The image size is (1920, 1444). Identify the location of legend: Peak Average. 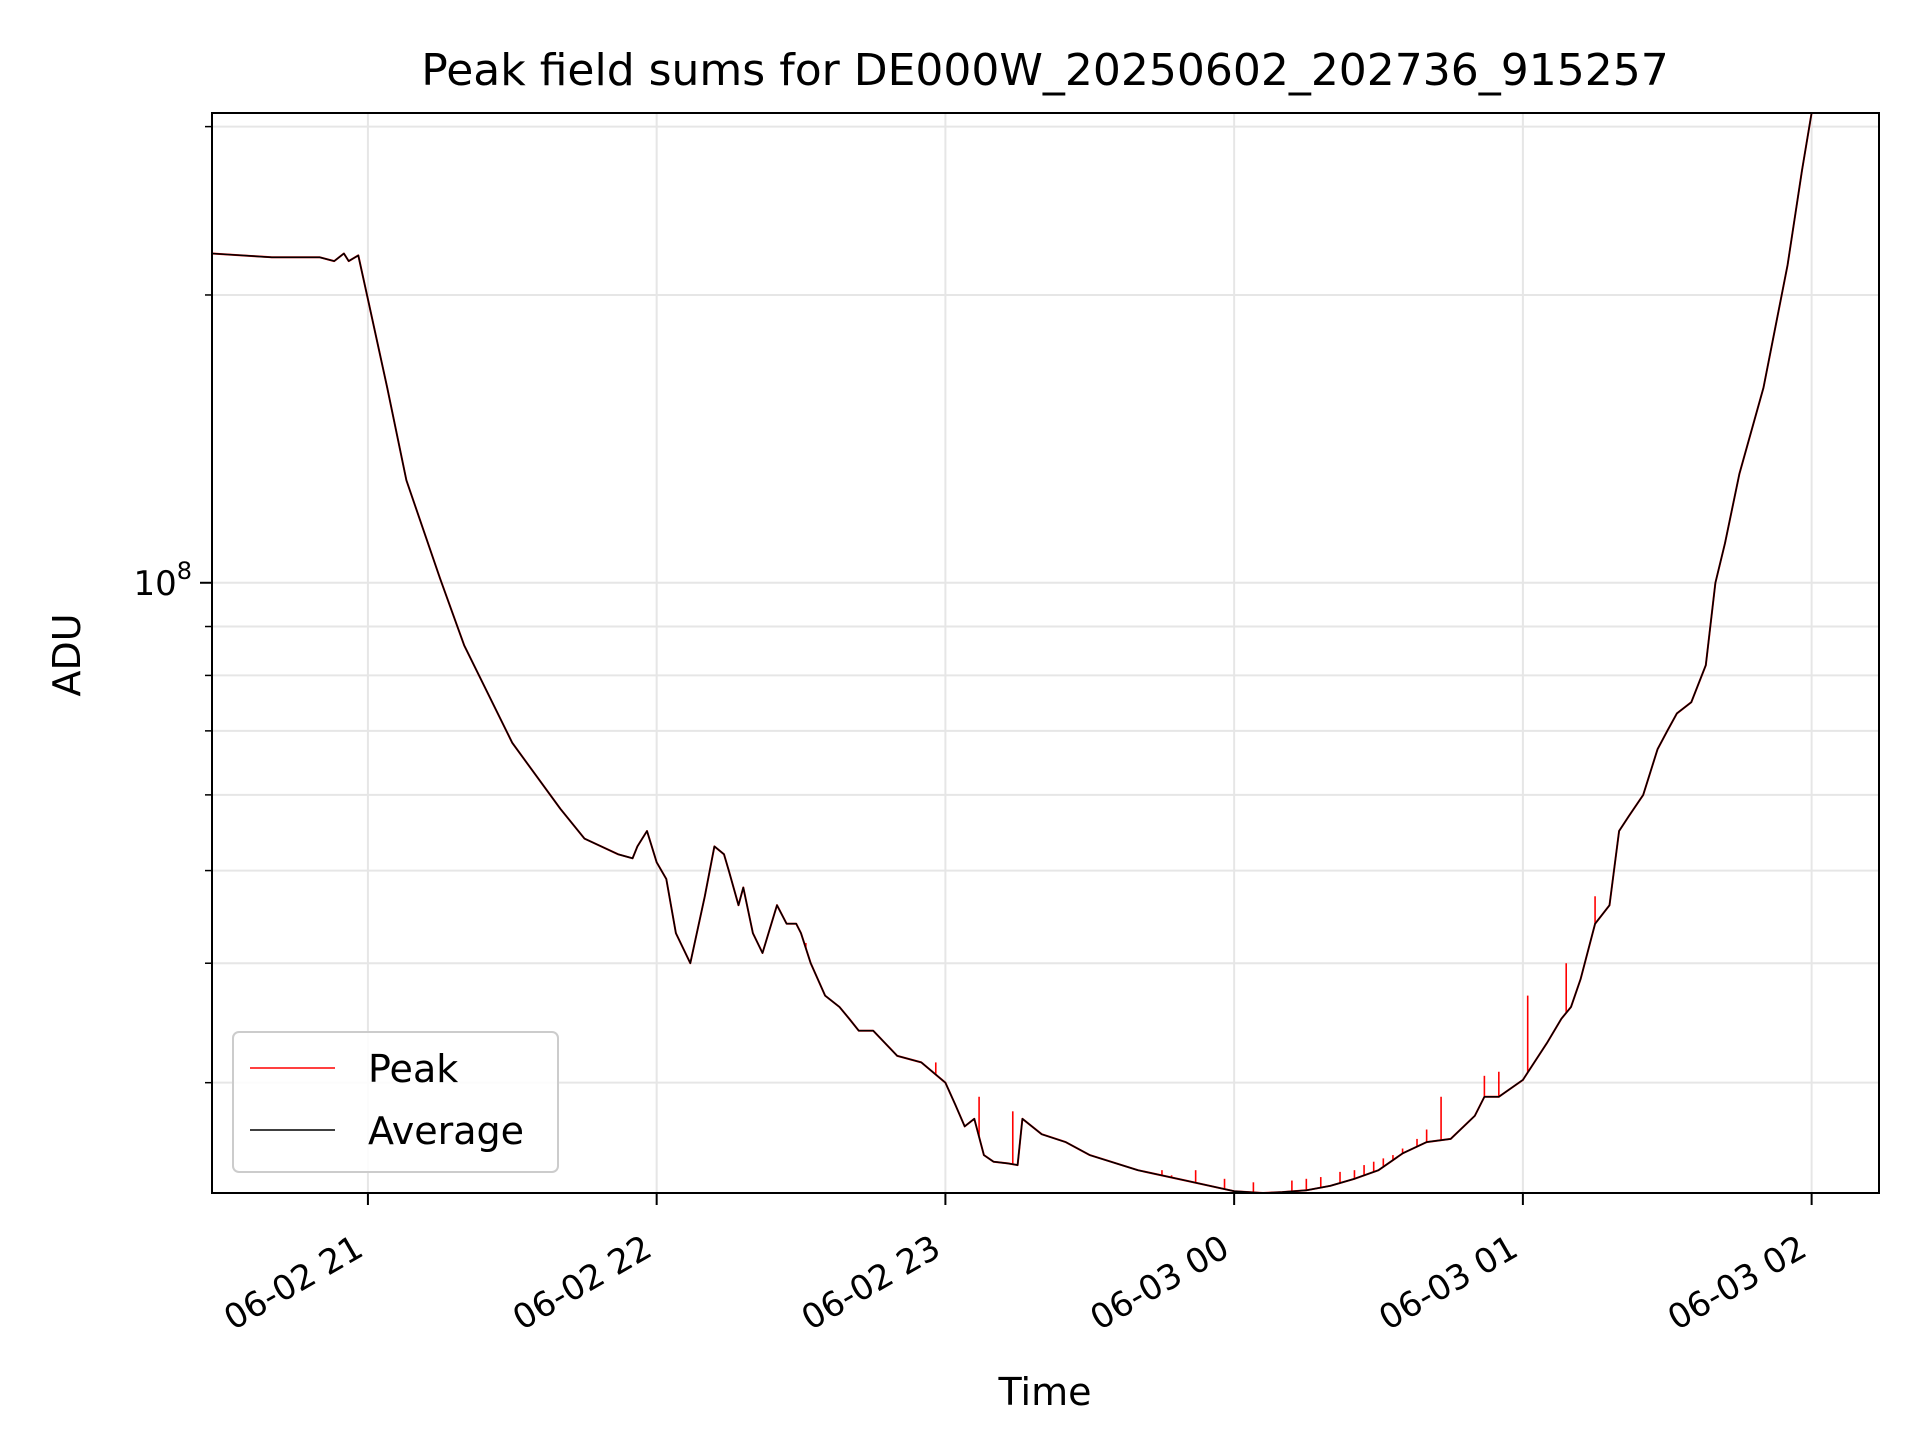
(395, 1102).